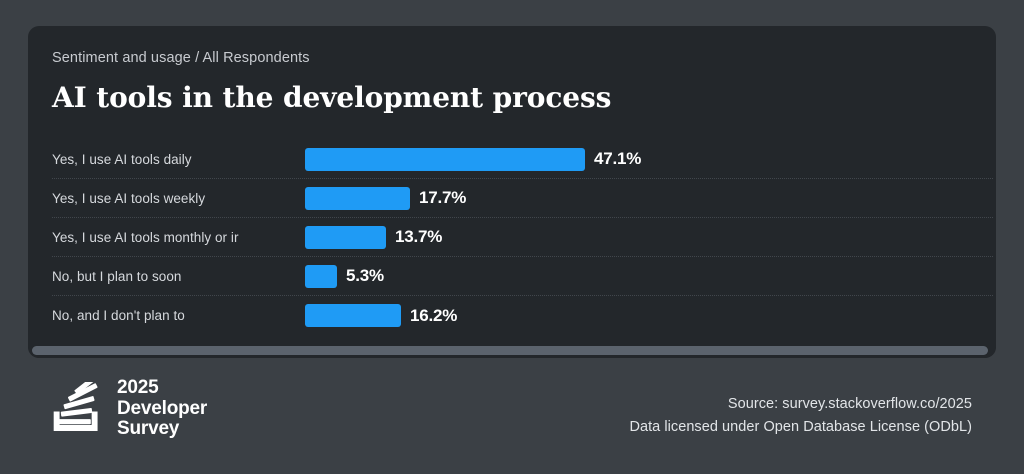  What do you see at coordinates (138, 387) in the screenshot?
I see `brand-year: 2025` at bounding box center [138, 387].